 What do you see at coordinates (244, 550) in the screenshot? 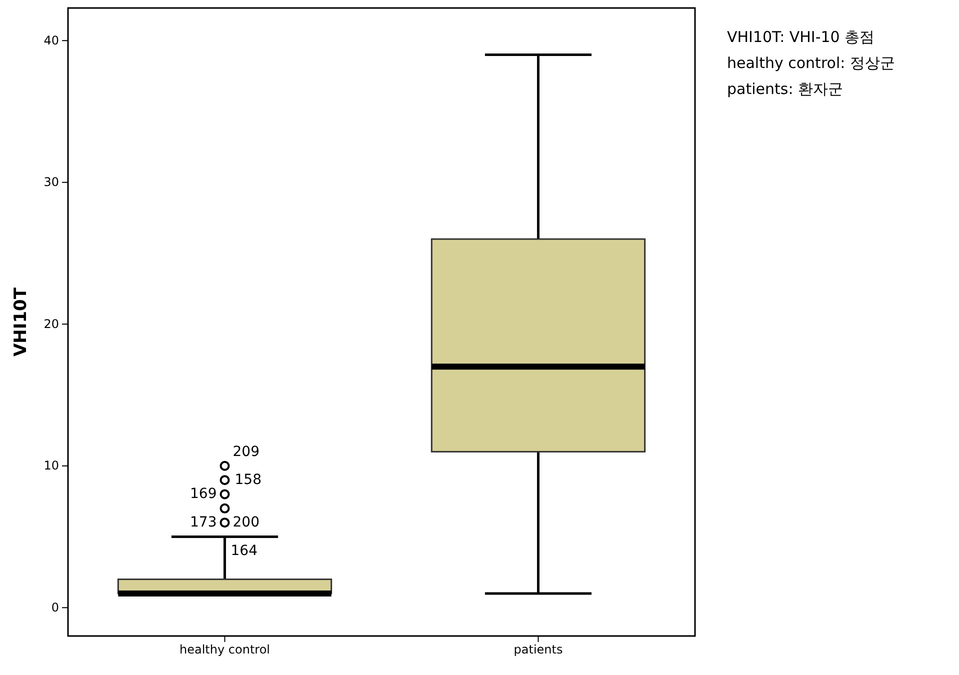
I see `annotation: 164` at bounding box center [244, 550].